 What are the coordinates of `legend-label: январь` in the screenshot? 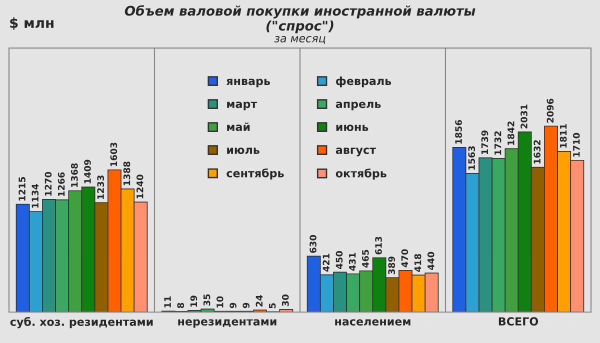 It's located at (248, 83).